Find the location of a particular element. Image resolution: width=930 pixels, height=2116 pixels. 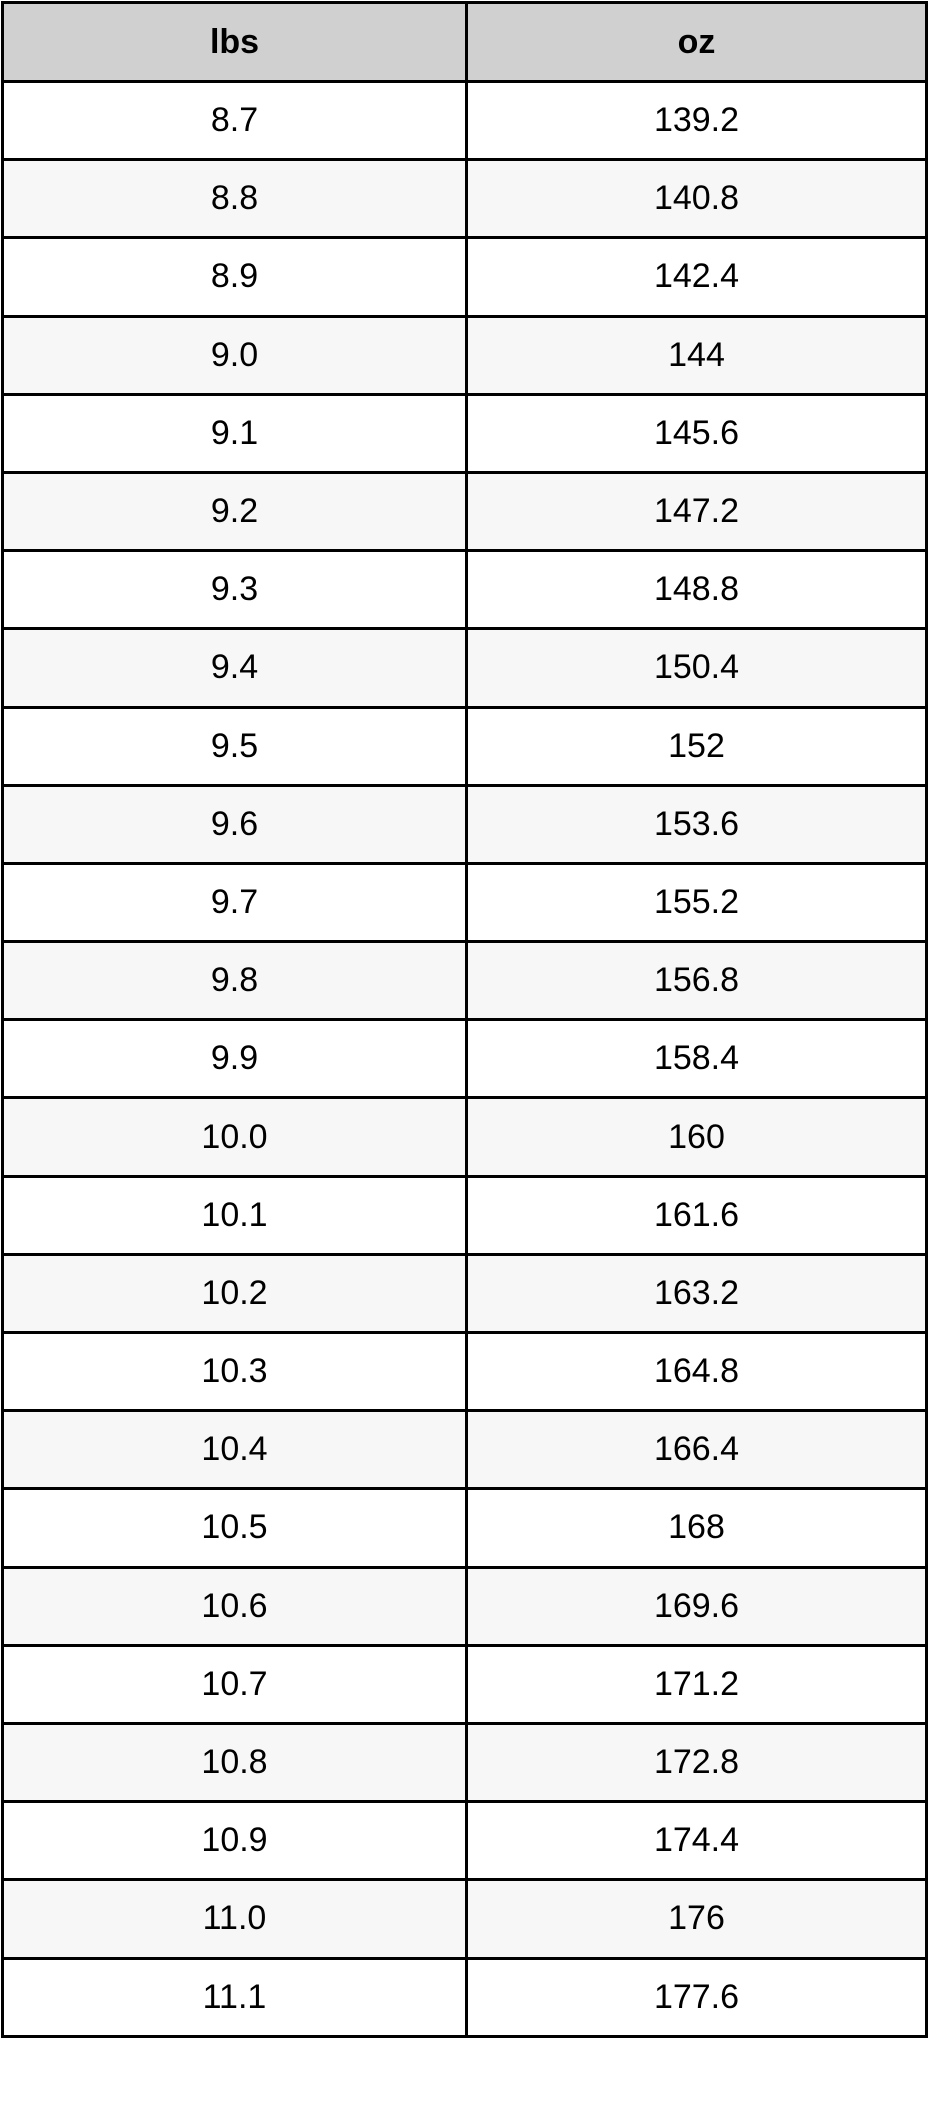

table-row: 10.5 168 is located at coordinates (464, 1528).